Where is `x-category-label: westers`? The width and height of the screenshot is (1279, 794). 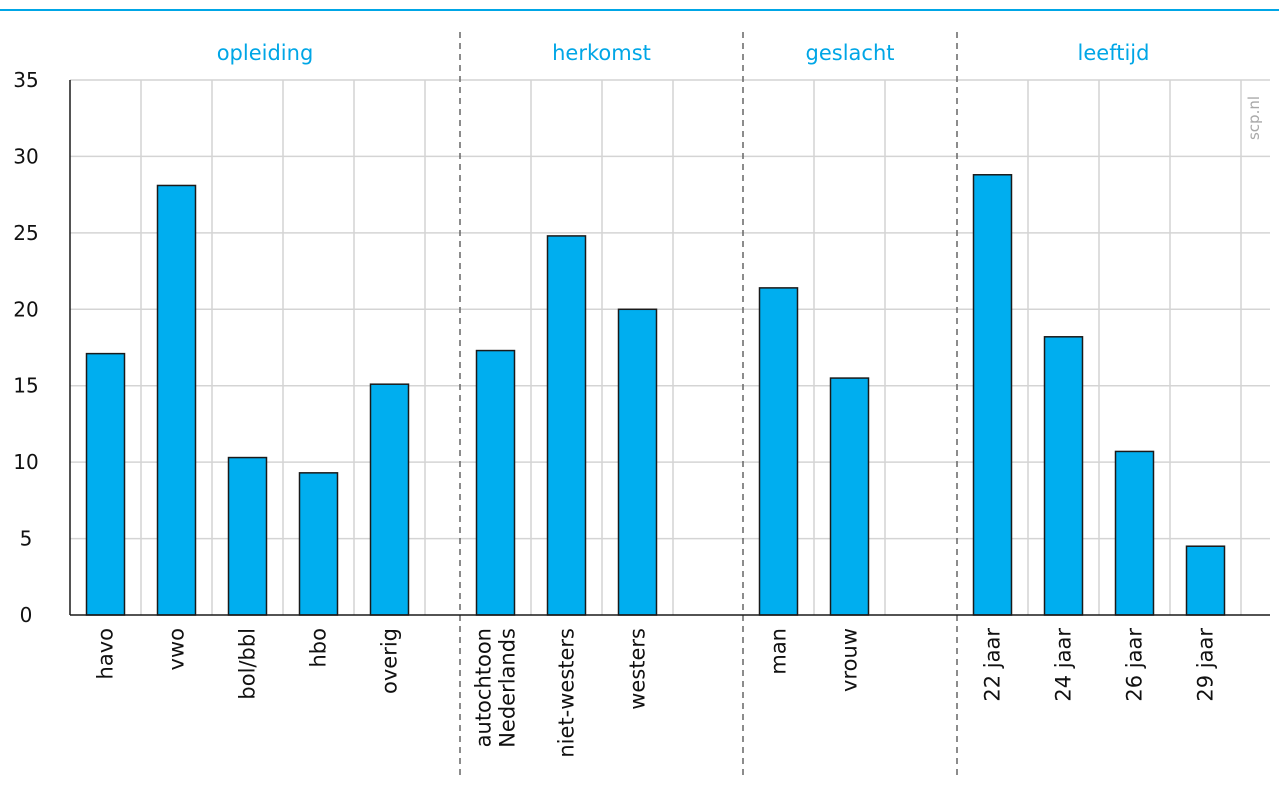 x-category-label: westers is located at coordinates (638, 669).